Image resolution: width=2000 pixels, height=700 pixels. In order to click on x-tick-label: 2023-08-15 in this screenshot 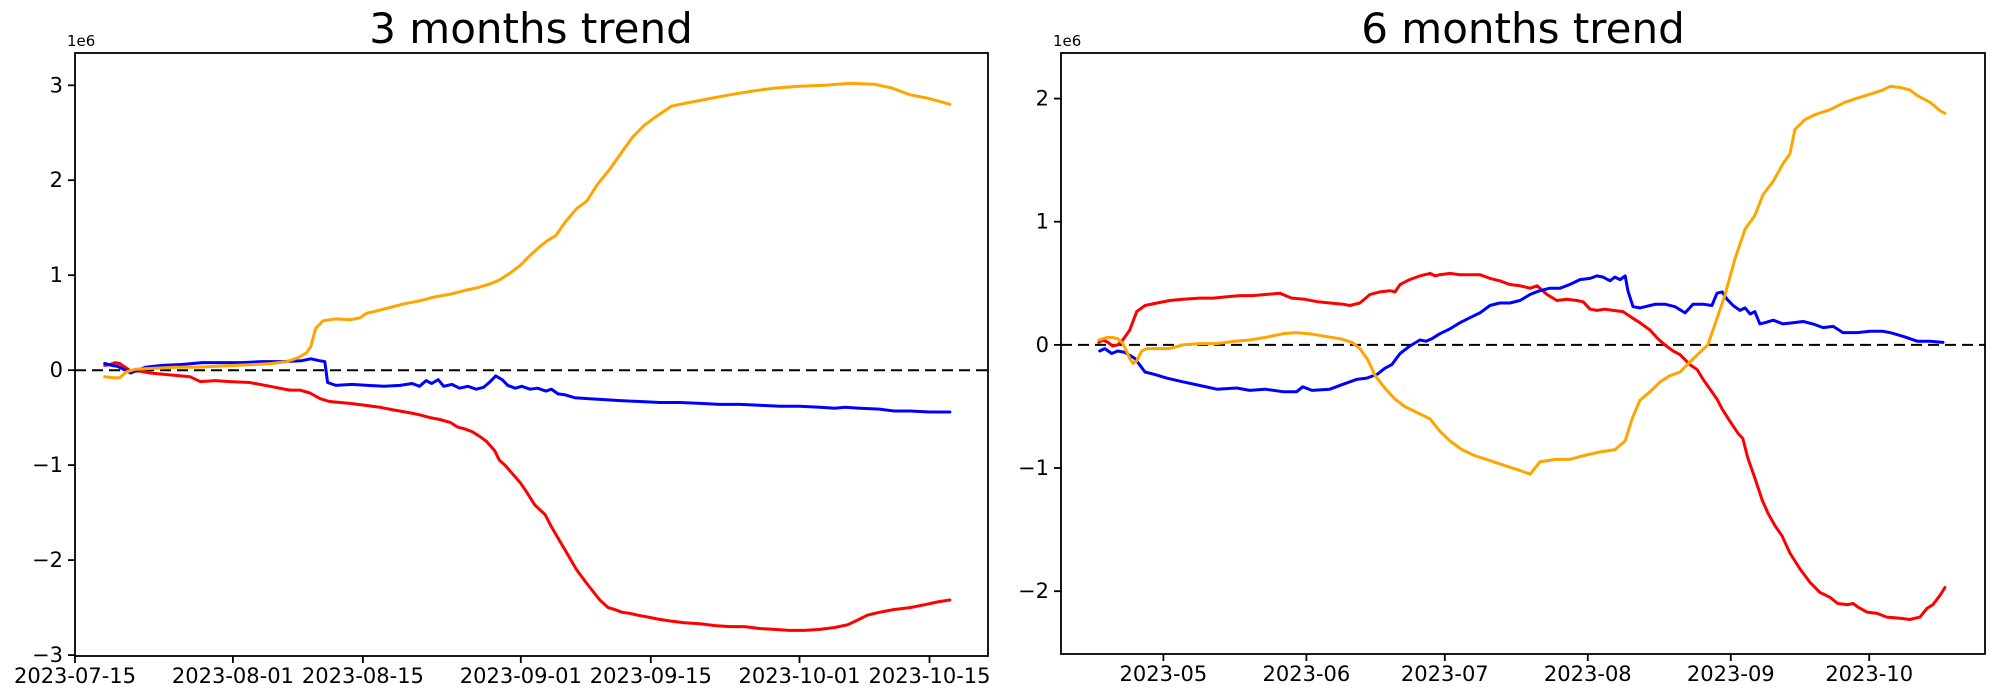, I will do `click(363, 676)`.